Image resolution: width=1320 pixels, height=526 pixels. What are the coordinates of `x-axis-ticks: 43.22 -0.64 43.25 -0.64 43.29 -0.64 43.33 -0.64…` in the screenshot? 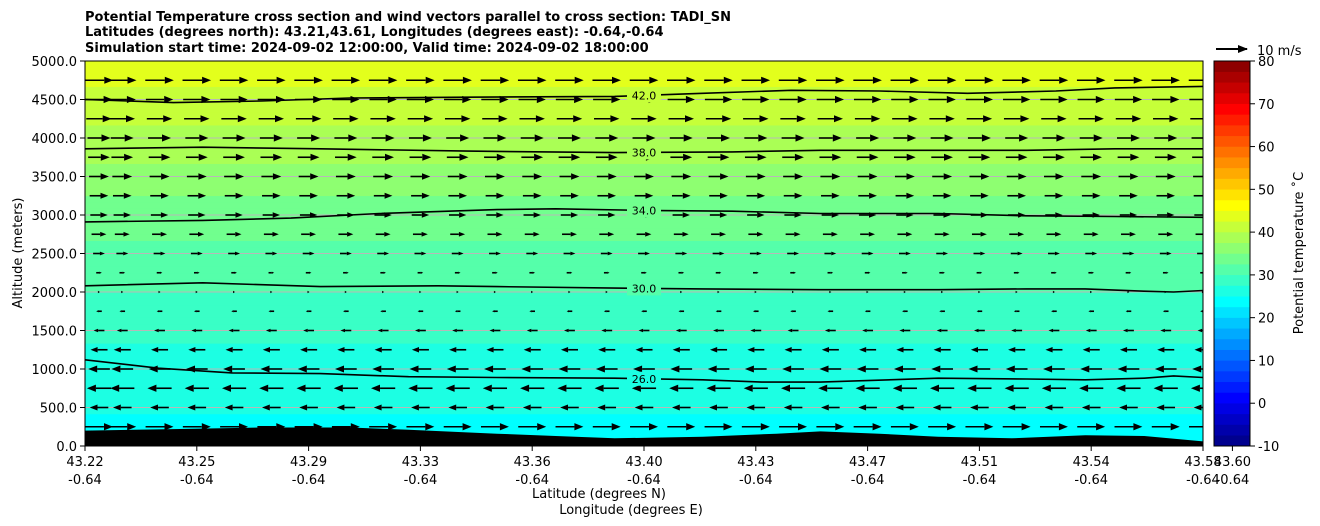 It's located at (658, 467).